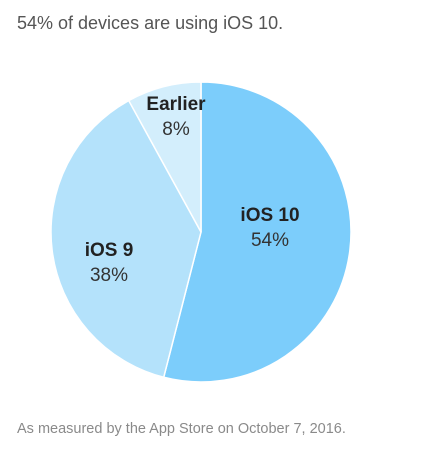 This screenshot has width=424, height=450. Describe the element at coordinates (270, 240) in the screenshot. I see `slice-value-label: 54%` at that location.